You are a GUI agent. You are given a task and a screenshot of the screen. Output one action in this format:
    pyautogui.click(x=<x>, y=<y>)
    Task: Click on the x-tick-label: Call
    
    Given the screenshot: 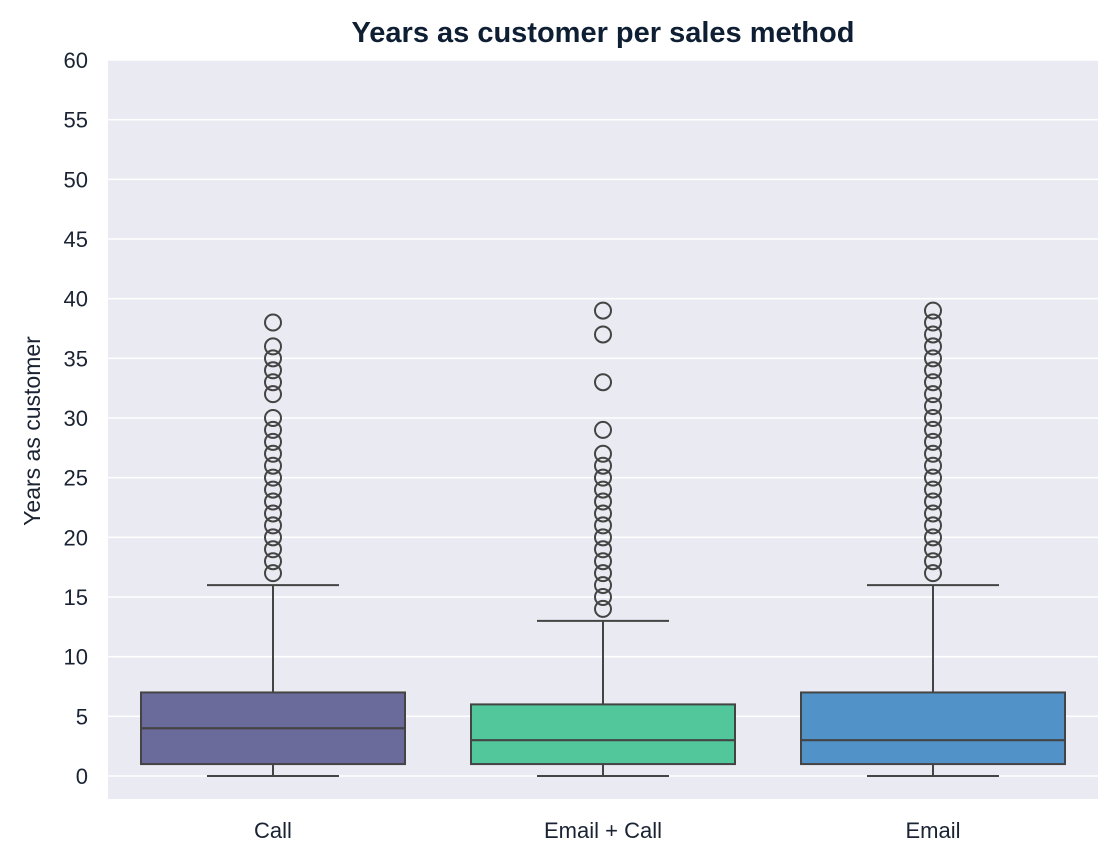 What is the action you would take?
    pyautogui.click(x=273, y=830)
    